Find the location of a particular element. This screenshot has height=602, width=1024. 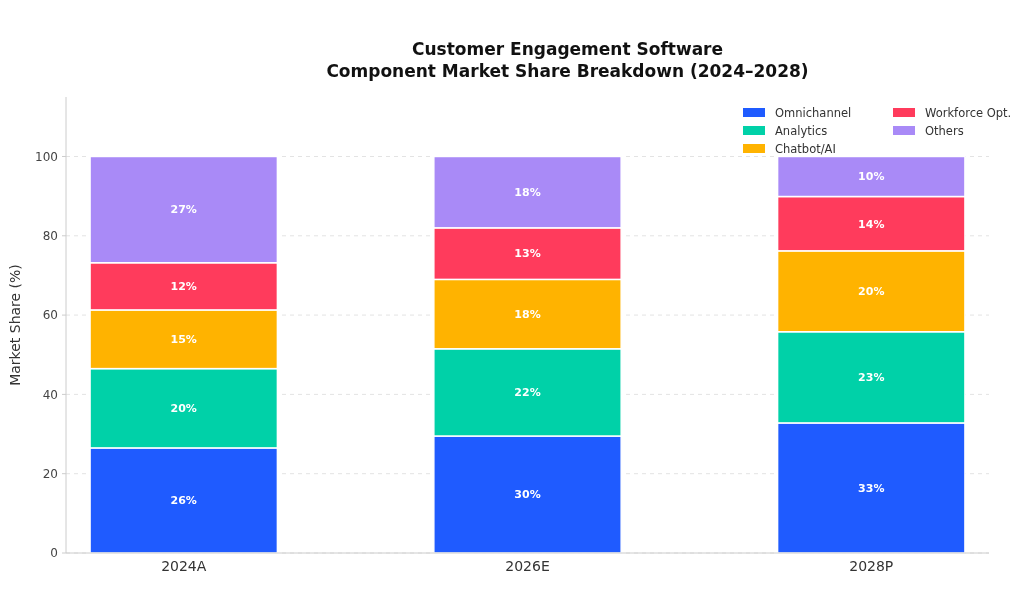

legend-label: Workforce Opt. is located at coordinates (968, 113).